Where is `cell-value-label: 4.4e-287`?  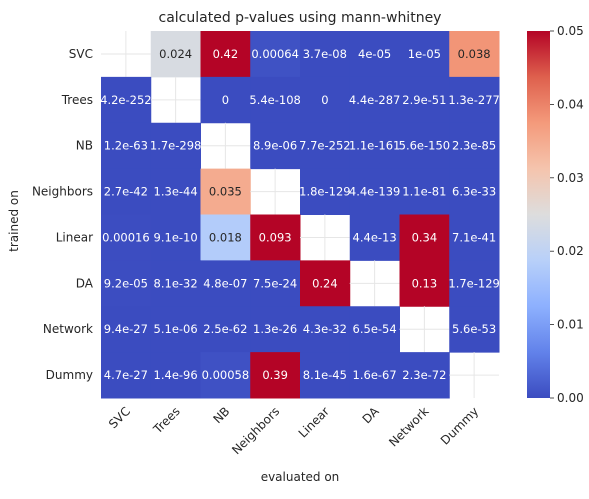 cell-value-label: 4.4e-287 is located at coordinates (374, 100).